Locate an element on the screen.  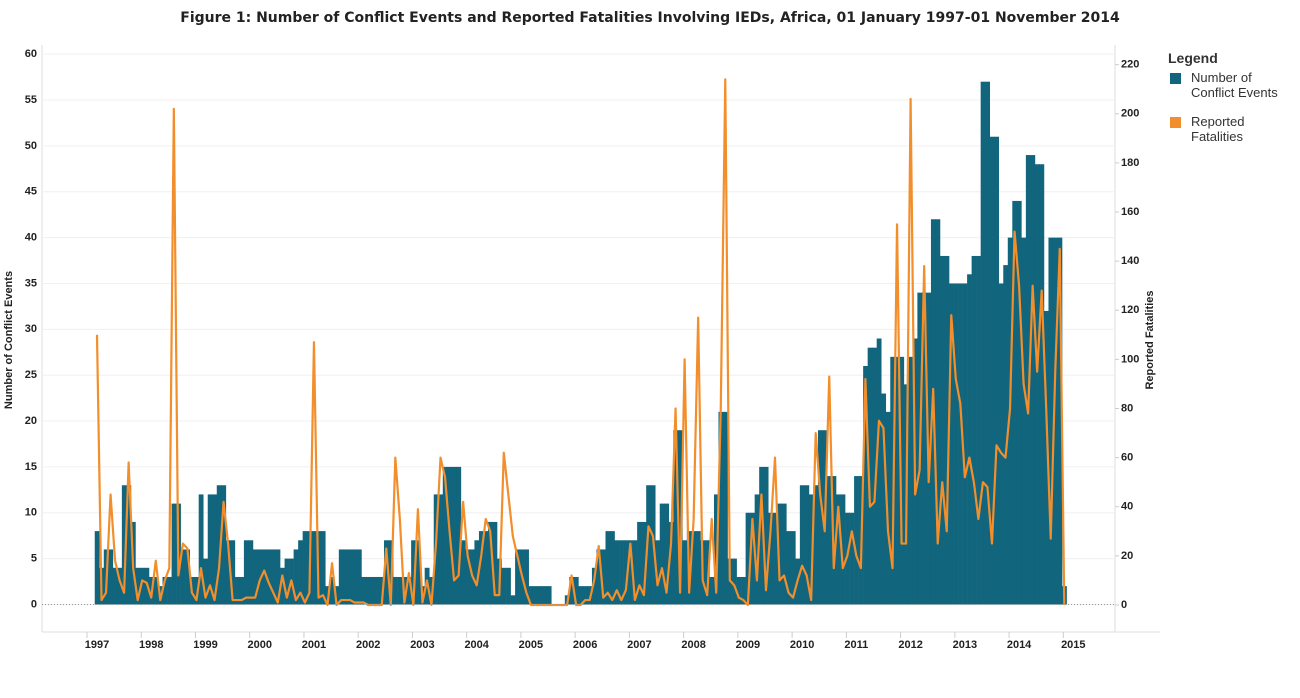
y2-tick-label: 140 is located at coordinates (1130, 261).